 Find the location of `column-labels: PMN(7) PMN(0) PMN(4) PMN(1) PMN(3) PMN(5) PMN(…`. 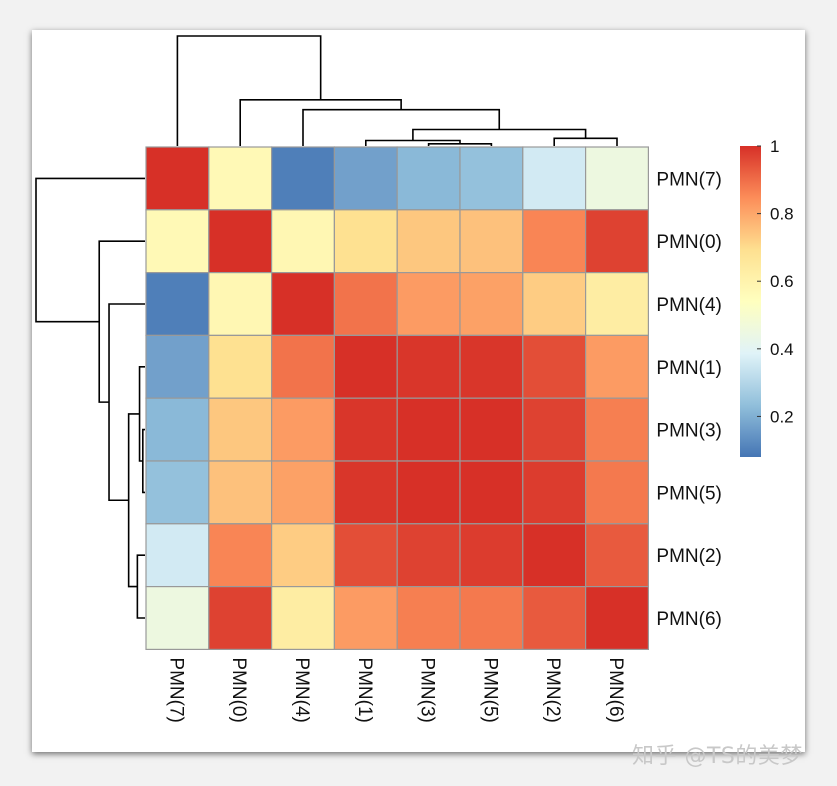

column-labels: PMN(7) PMN(0) PMN(4) PMN(1) PMN(3) PMN(5) PMN(… is located at coordinates (395, 689).